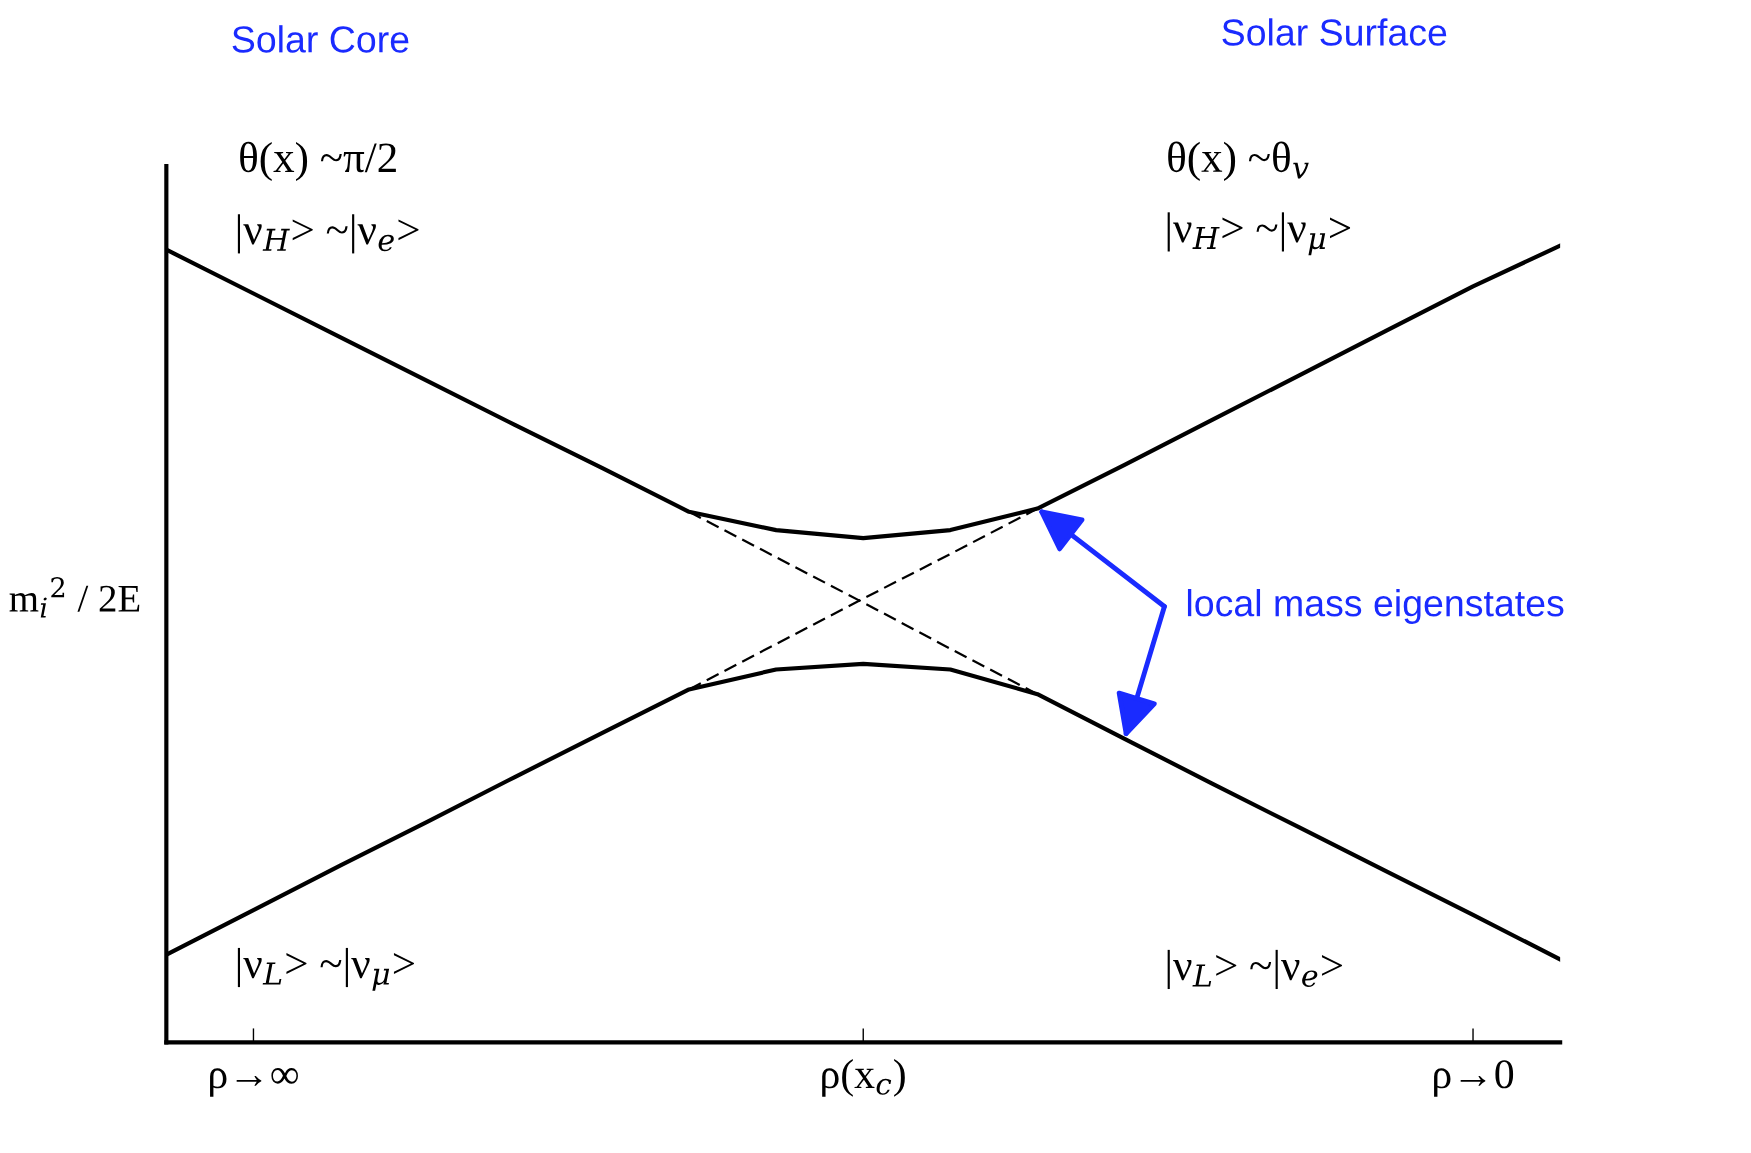 This screenshot has height=1153, width=1751. What do you see at coordinates (1259, 234) in the screenshot?
I see `annotation: |ν$_{H}$> ~|ν$_{μ}$>` at bounding box center [1259, 234].